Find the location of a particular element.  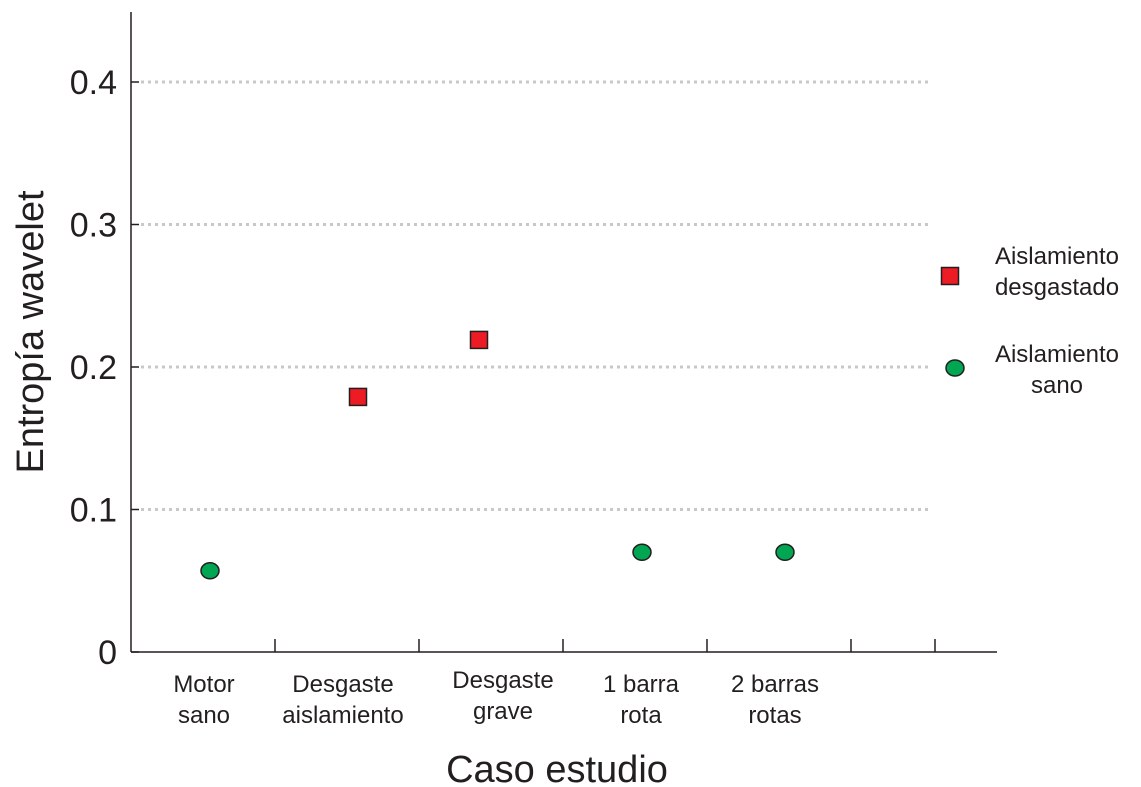

legend-label: desgastado is located at coordinates (1057, 287).